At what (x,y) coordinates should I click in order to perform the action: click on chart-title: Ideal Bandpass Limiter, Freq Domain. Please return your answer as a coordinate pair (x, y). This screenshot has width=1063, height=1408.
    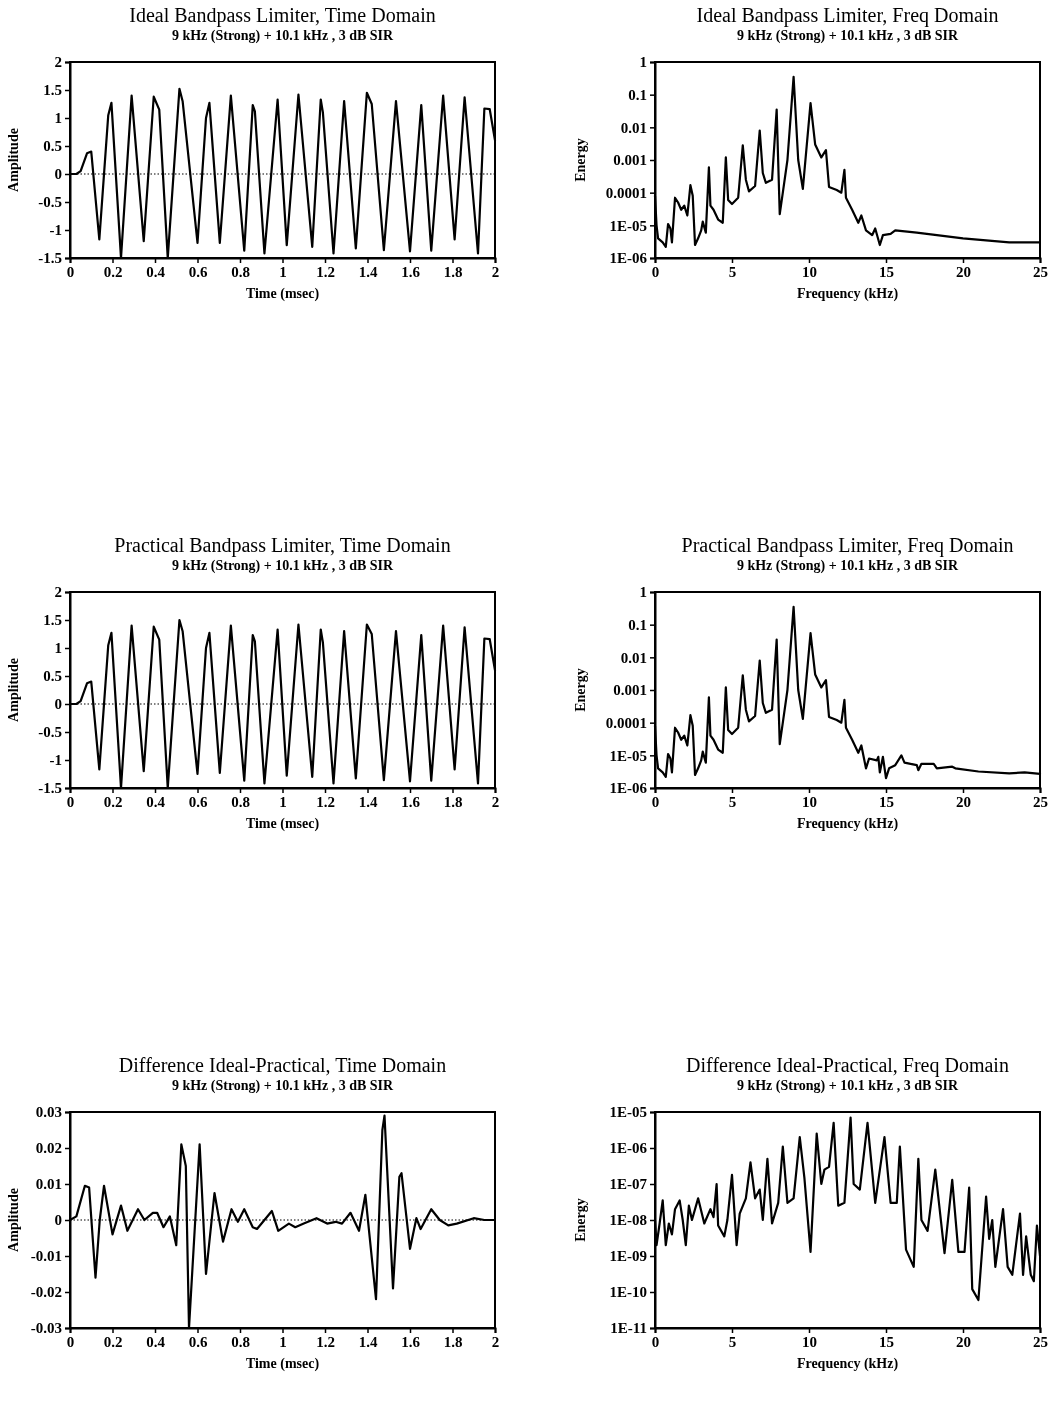
    Looking at the image, I should click on (847, 15).